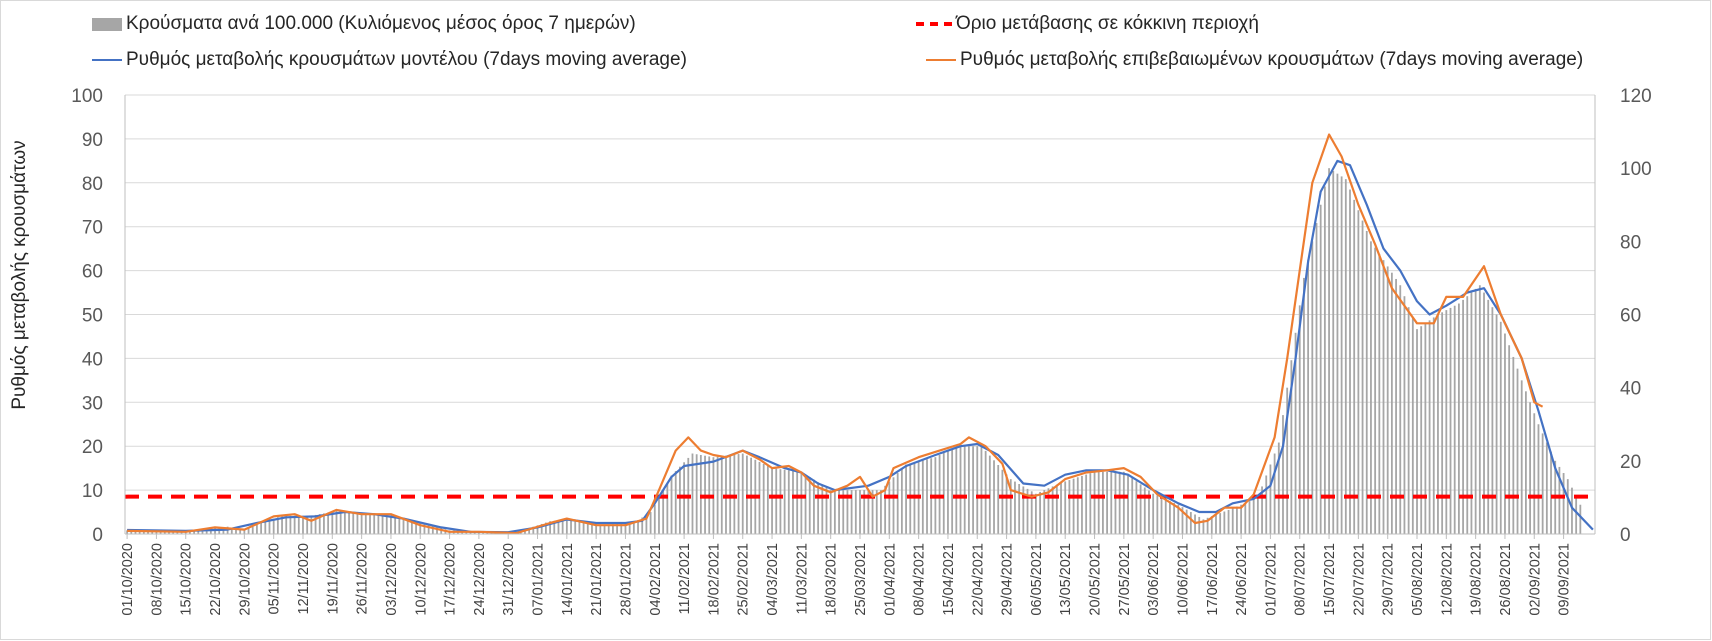  What do you see at coordinates (275, 579) in the screenshot?
I see `x-tick-label: 05/11/2020` at bounding box center [275, 579].